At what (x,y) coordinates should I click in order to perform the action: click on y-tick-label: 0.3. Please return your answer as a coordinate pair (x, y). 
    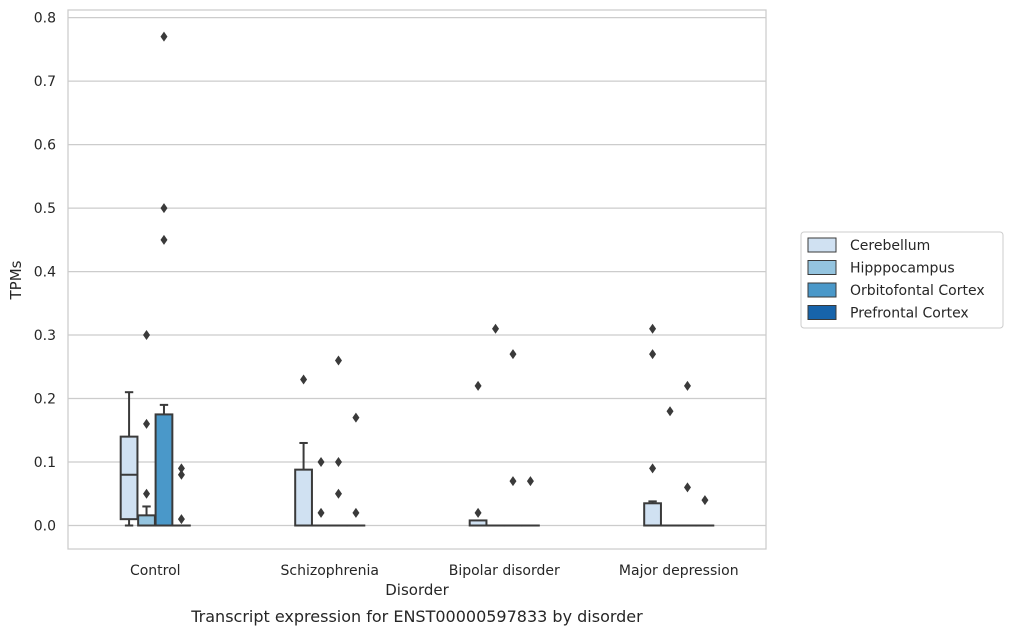
    Looking at the image, I should click on (45, 336).